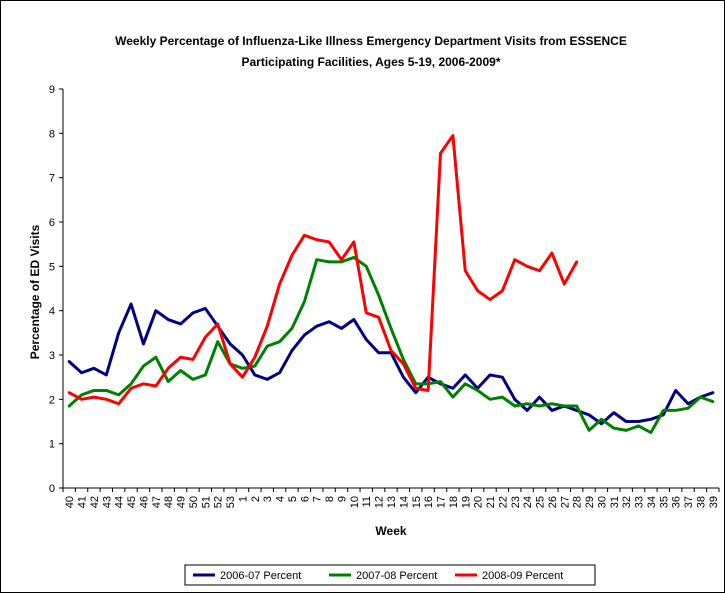 The image size is (725, 593). I want to click on x-tick-label: 3, so click(268, 499).